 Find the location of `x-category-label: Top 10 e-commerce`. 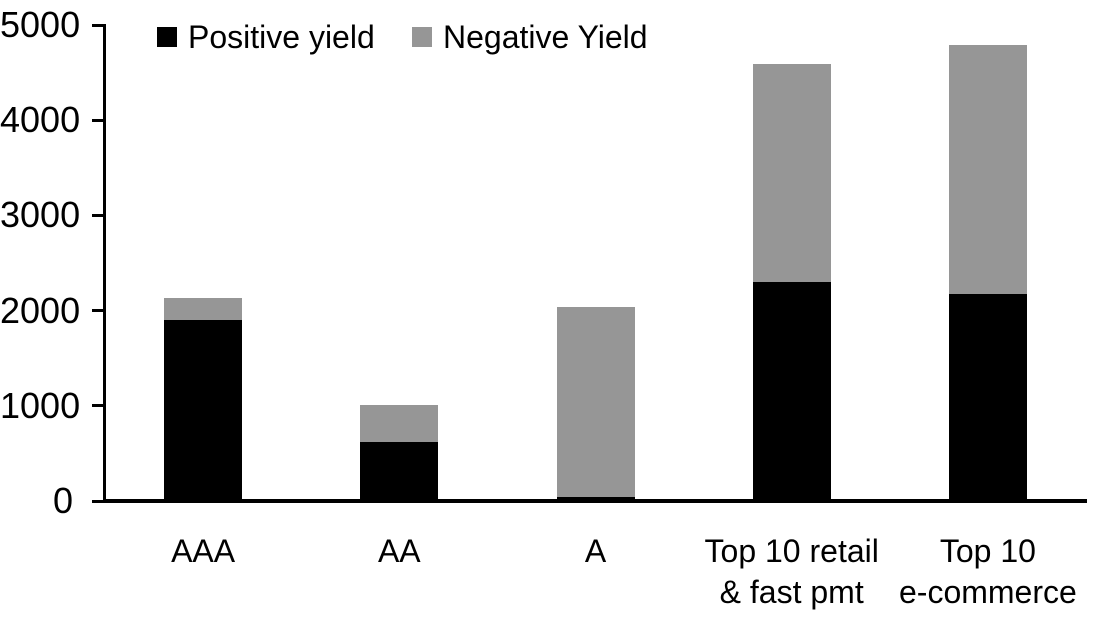

x-category-label: Top 10 e-commerce is located at coordinates (987, 571).